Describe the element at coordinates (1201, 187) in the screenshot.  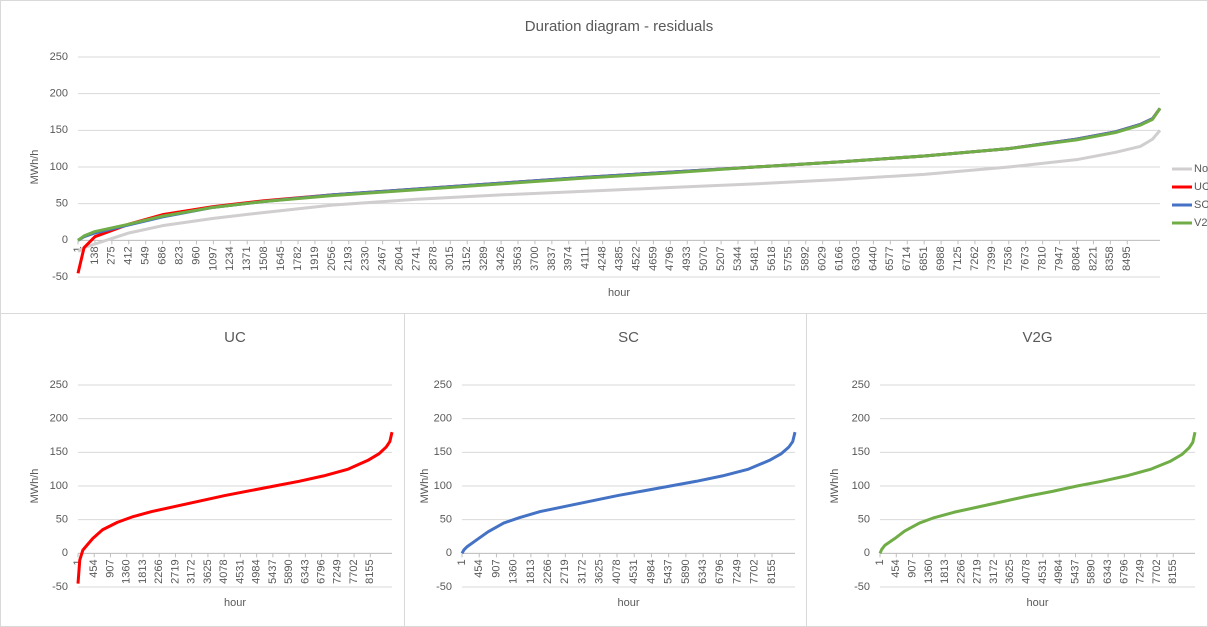
I see `legend-label: UC` at that location.